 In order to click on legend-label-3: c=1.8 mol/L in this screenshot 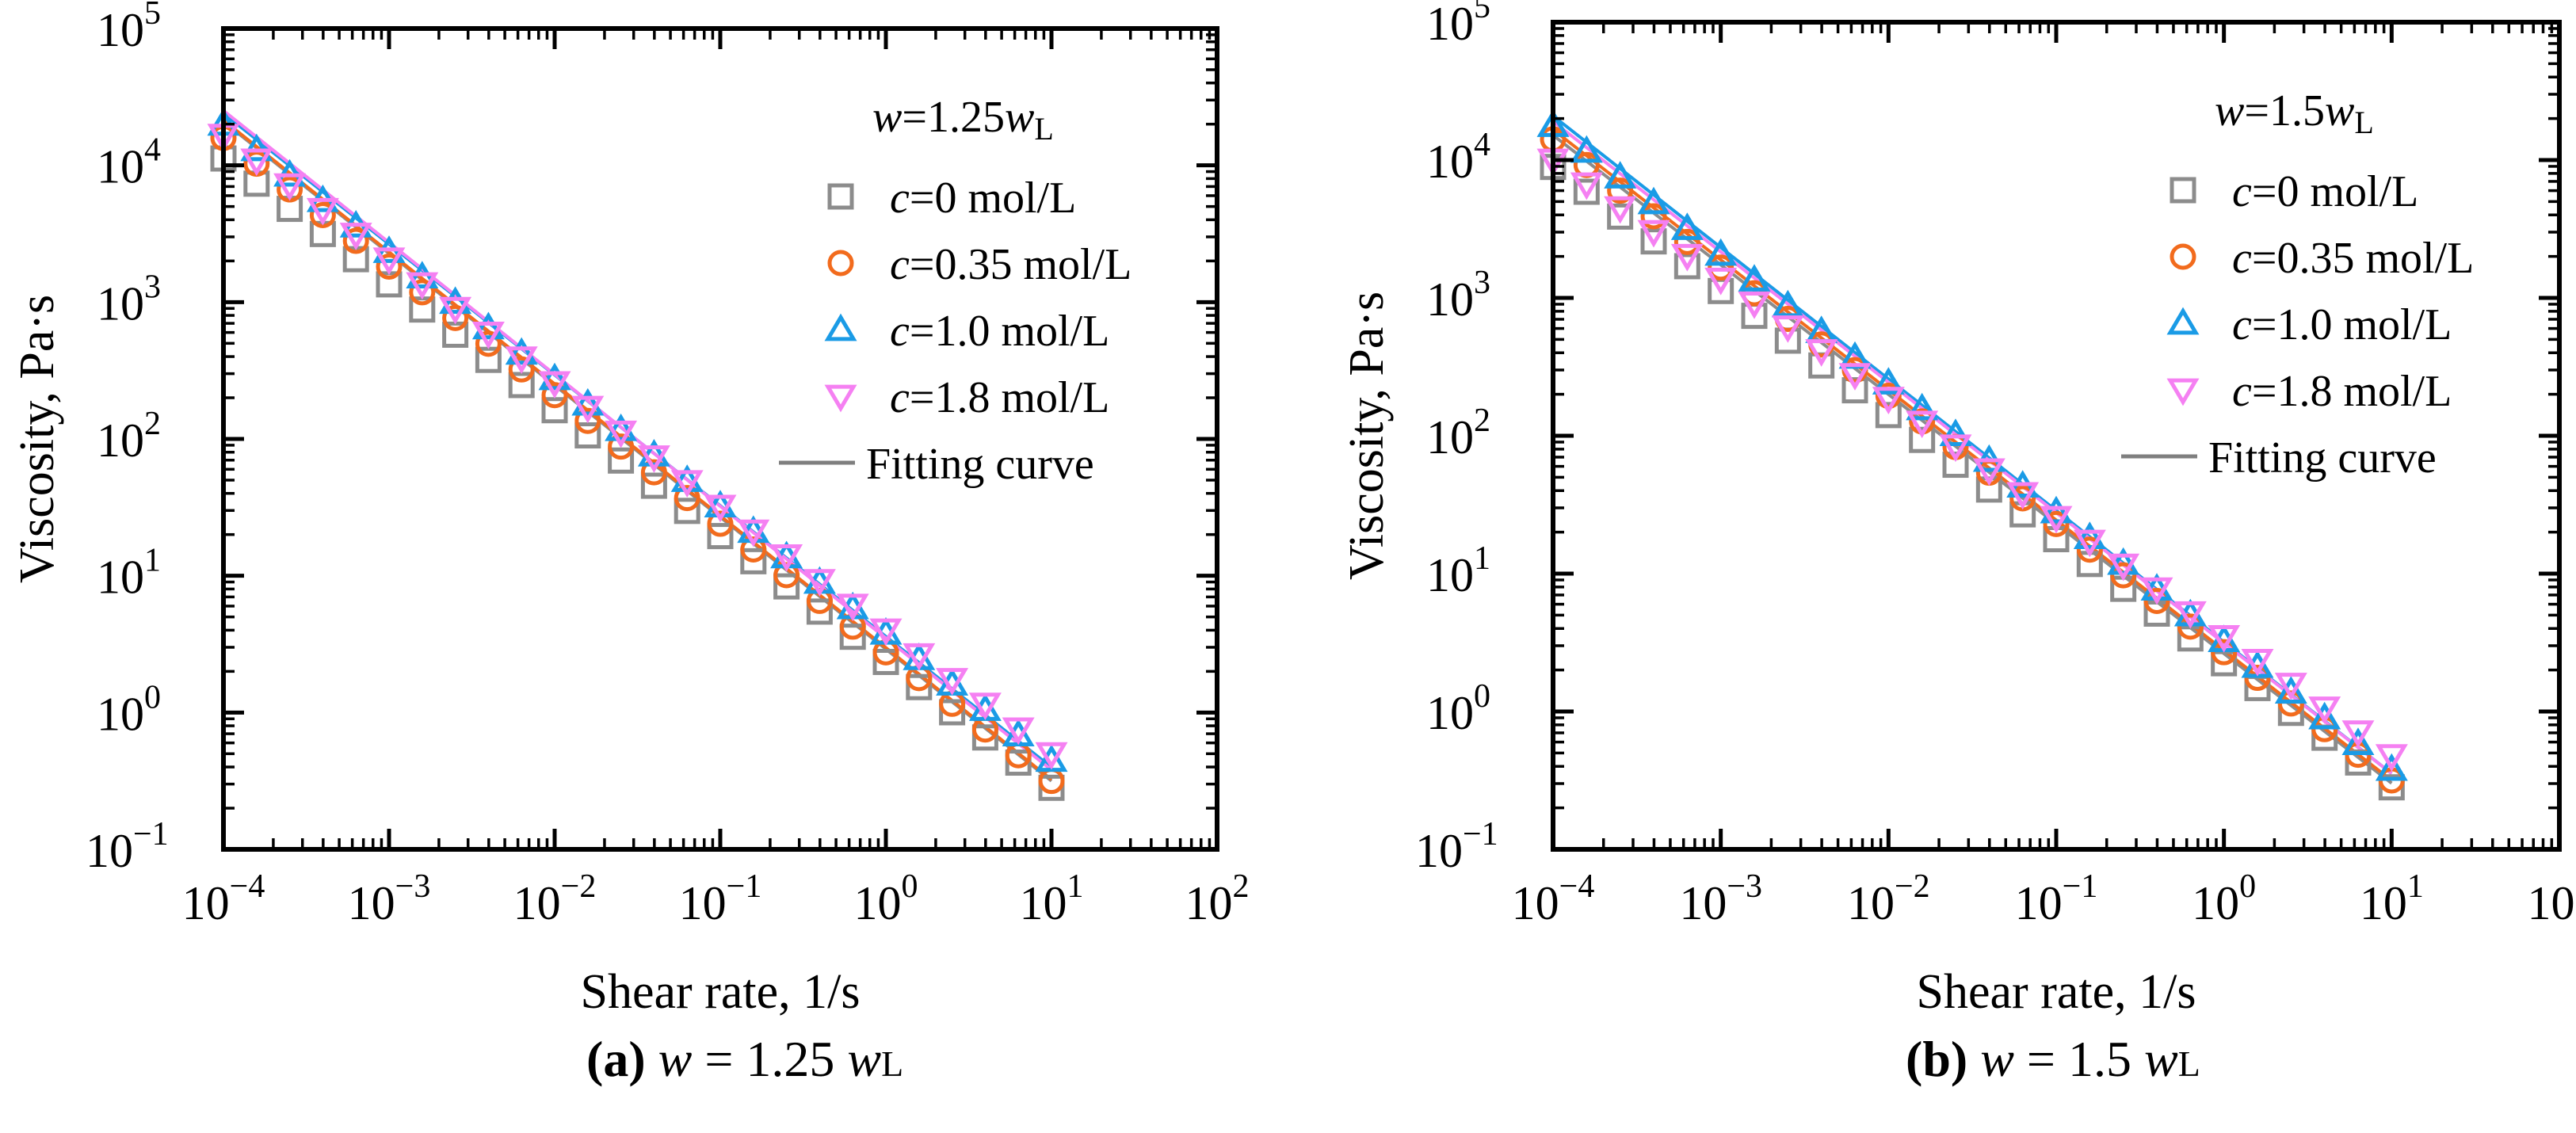, I will do `click(999, 397)`.